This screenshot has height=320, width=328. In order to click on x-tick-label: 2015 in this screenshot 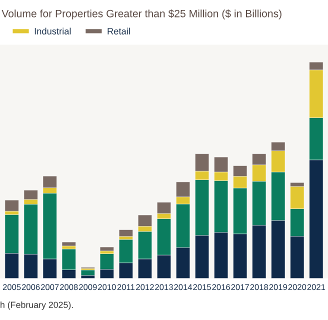, I will do `click(202, 287)`.